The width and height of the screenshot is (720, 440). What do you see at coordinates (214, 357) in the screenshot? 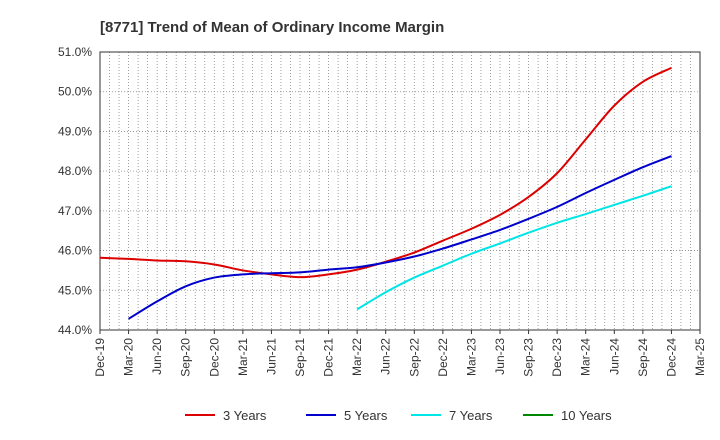
I see `x-tick-label: Dec-20` at bounding box center [214, 357].